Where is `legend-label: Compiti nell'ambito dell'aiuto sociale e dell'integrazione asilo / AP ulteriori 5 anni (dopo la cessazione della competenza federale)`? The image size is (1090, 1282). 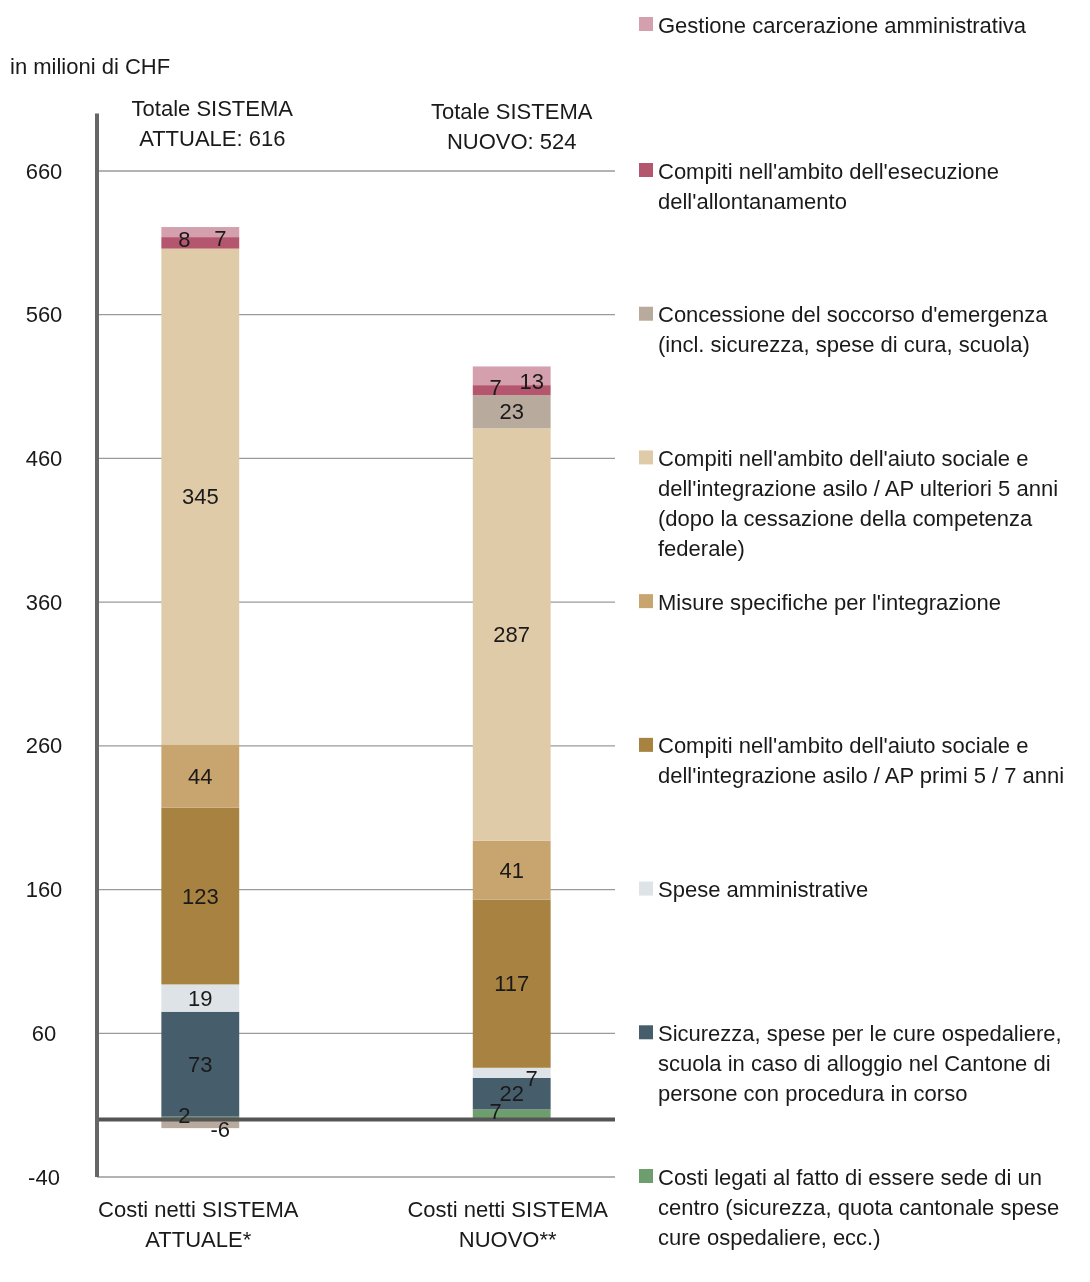
legend-label: Compiti nell'ambito dell'aiuto sociale e dell'integrazione asilo / AP ulteriori 5 anni (dopo la cessazione della competenza federale) is located at coordinates (858, 503).